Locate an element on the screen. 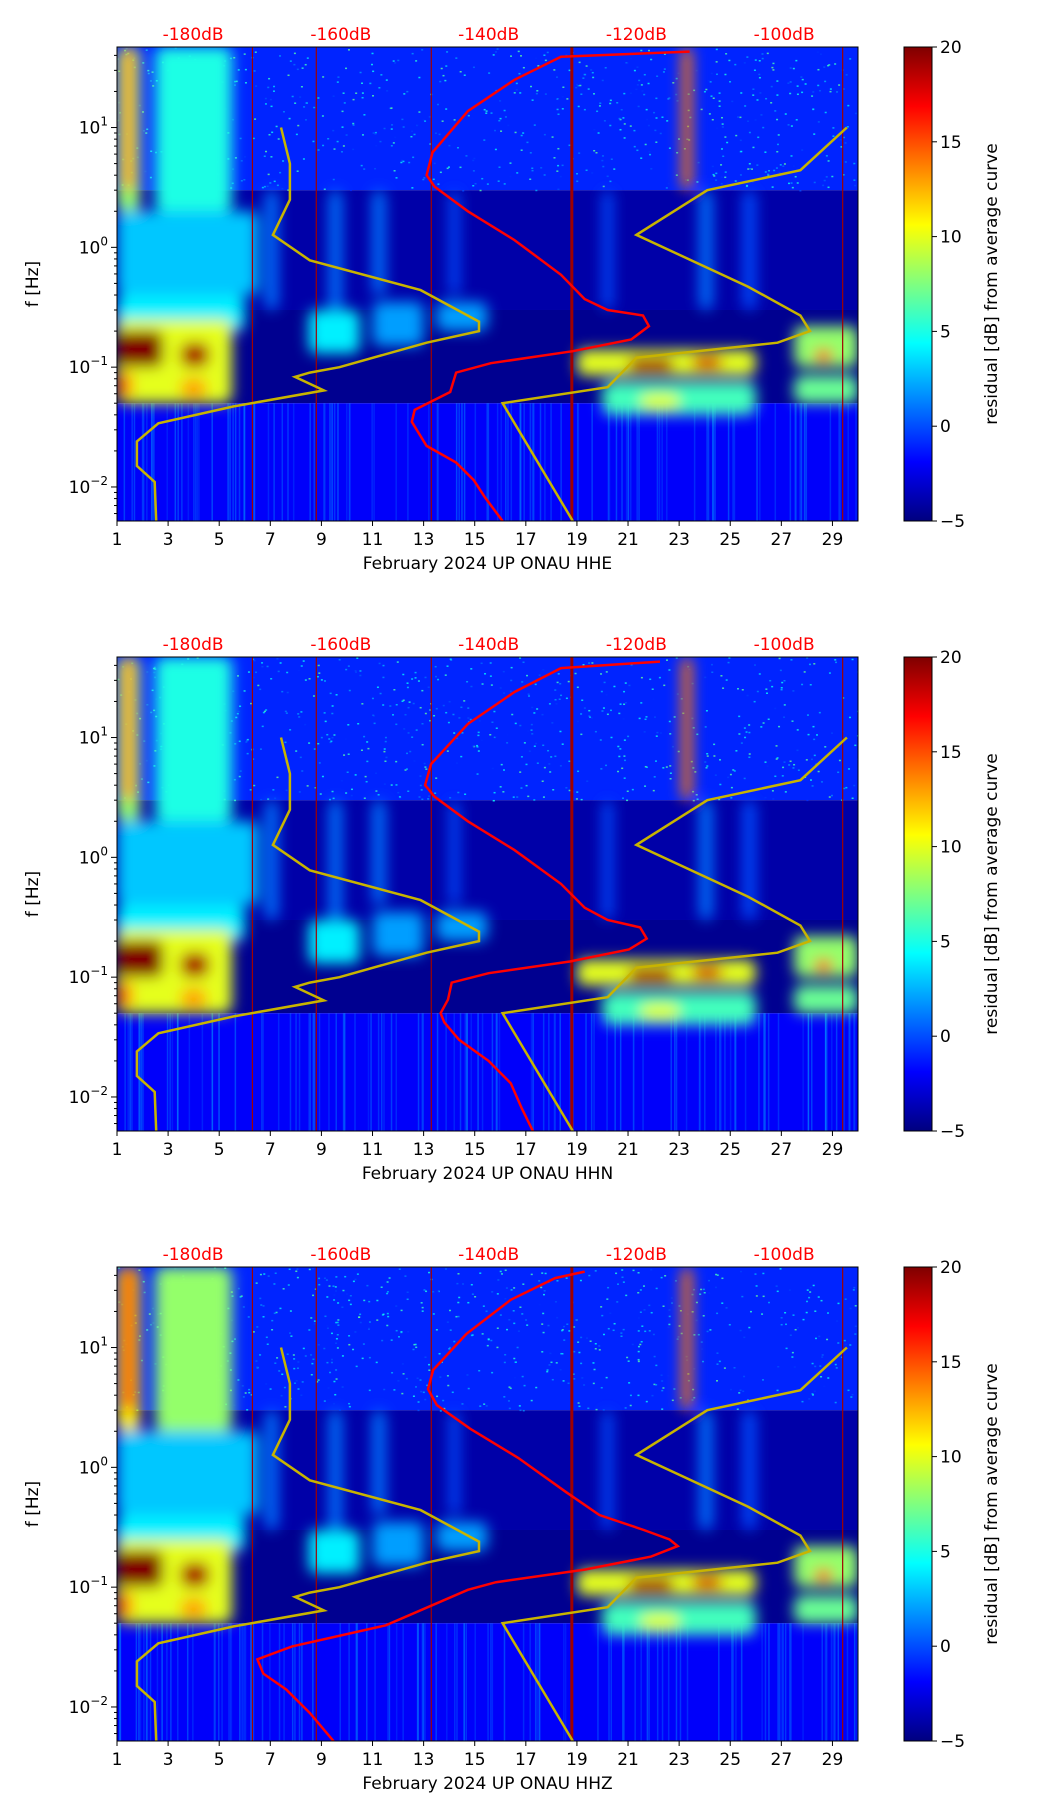  y-axis-label: f [Hz] is located at coordinates (33, 894).